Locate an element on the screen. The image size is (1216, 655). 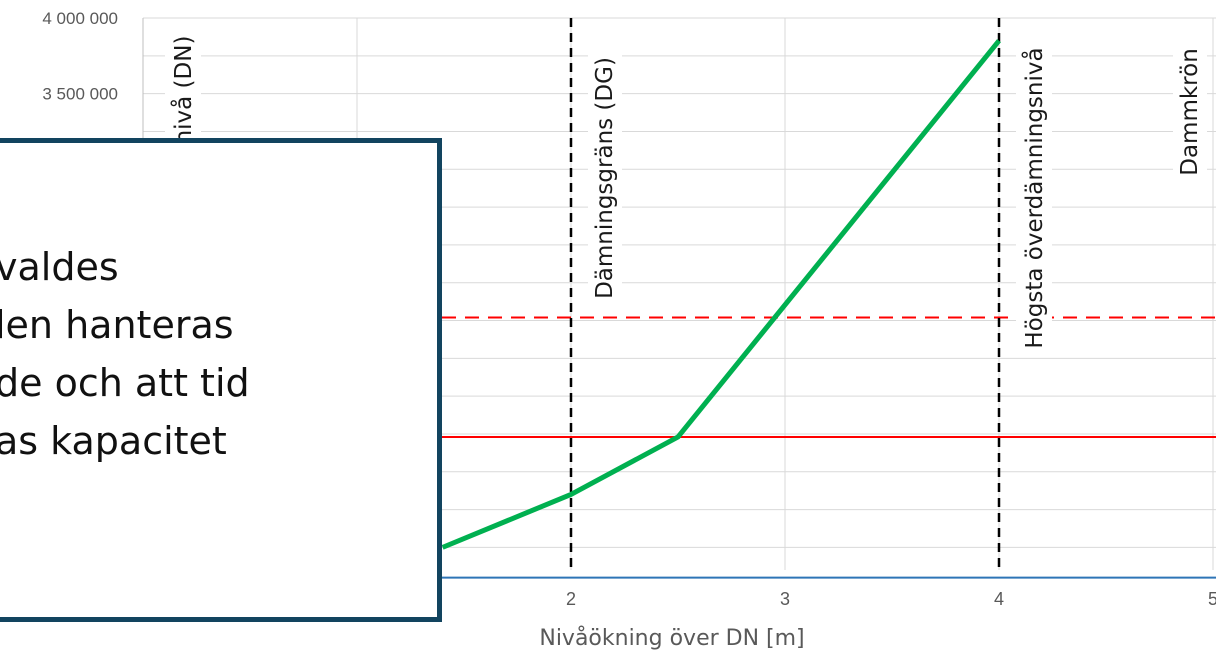
vertical-line-label-group: Dämningsgräns (DG) is located at coordinates (605, 178).